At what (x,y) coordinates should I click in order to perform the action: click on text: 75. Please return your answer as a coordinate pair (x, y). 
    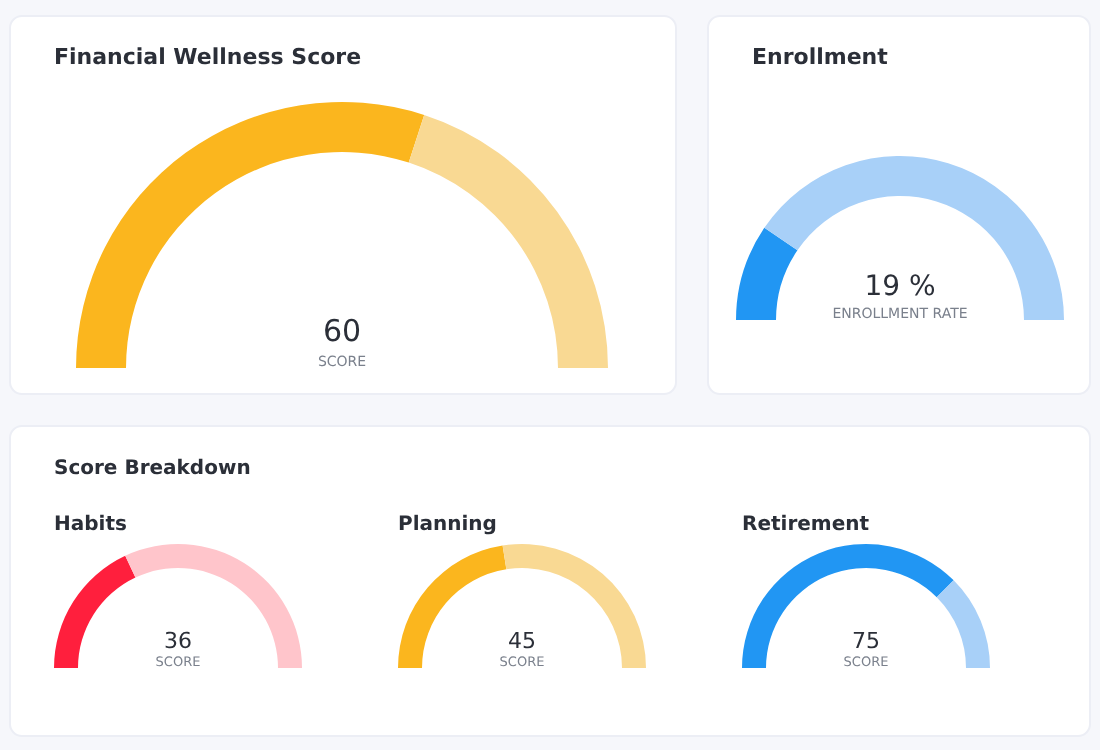
    Looking at the image, I should click on (866, 641).